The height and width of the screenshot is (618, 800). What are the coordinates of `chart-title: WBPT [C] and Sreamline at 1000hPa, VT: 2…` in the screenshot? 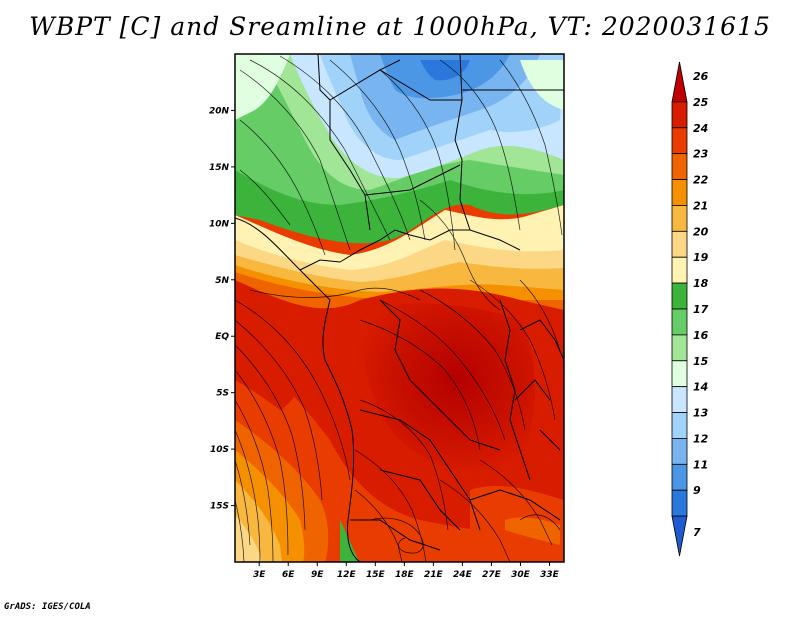 It's located at (400, 26).